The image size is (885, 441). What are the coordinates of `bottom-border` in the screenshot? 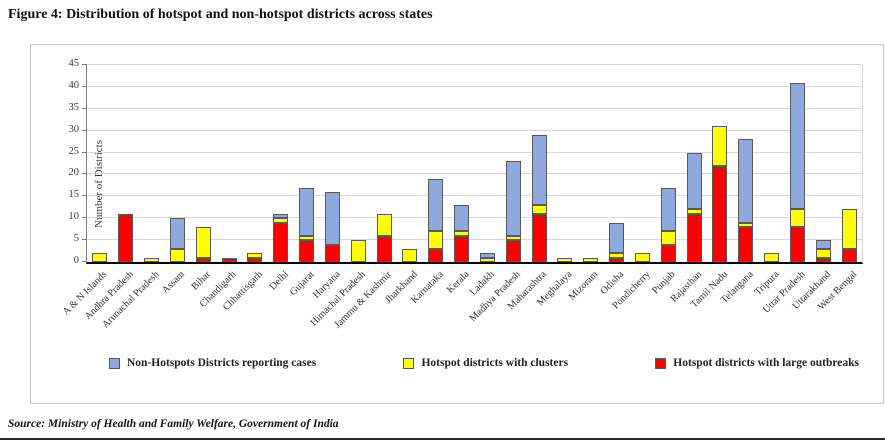 It's located at (442, 439).